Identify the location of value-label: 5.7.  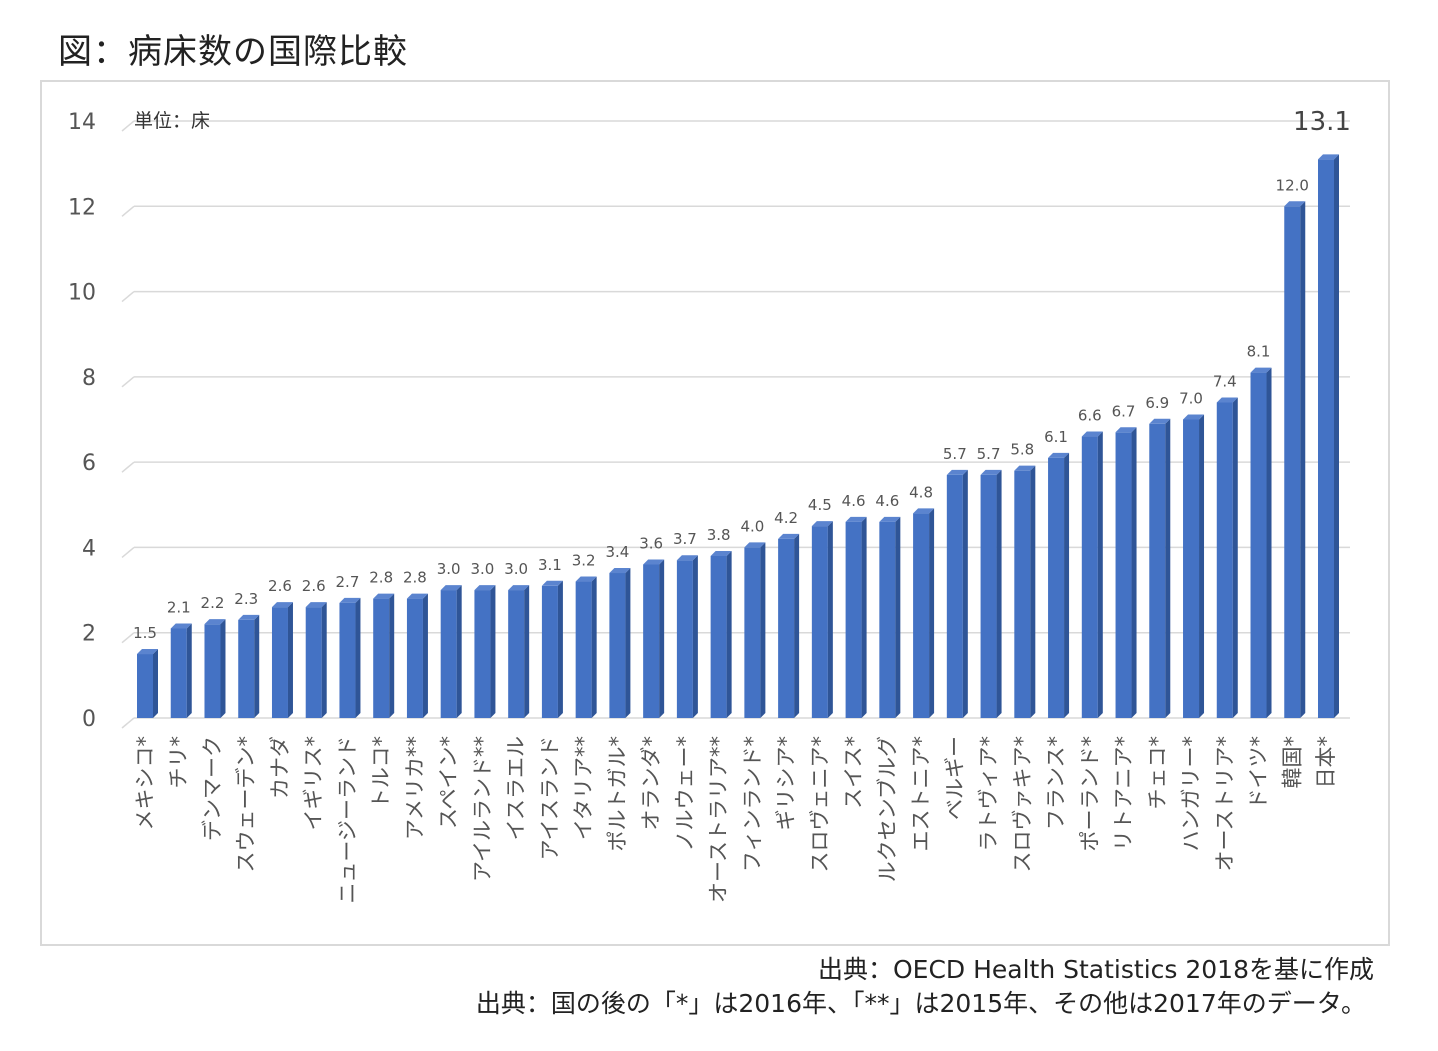
(955, 454).